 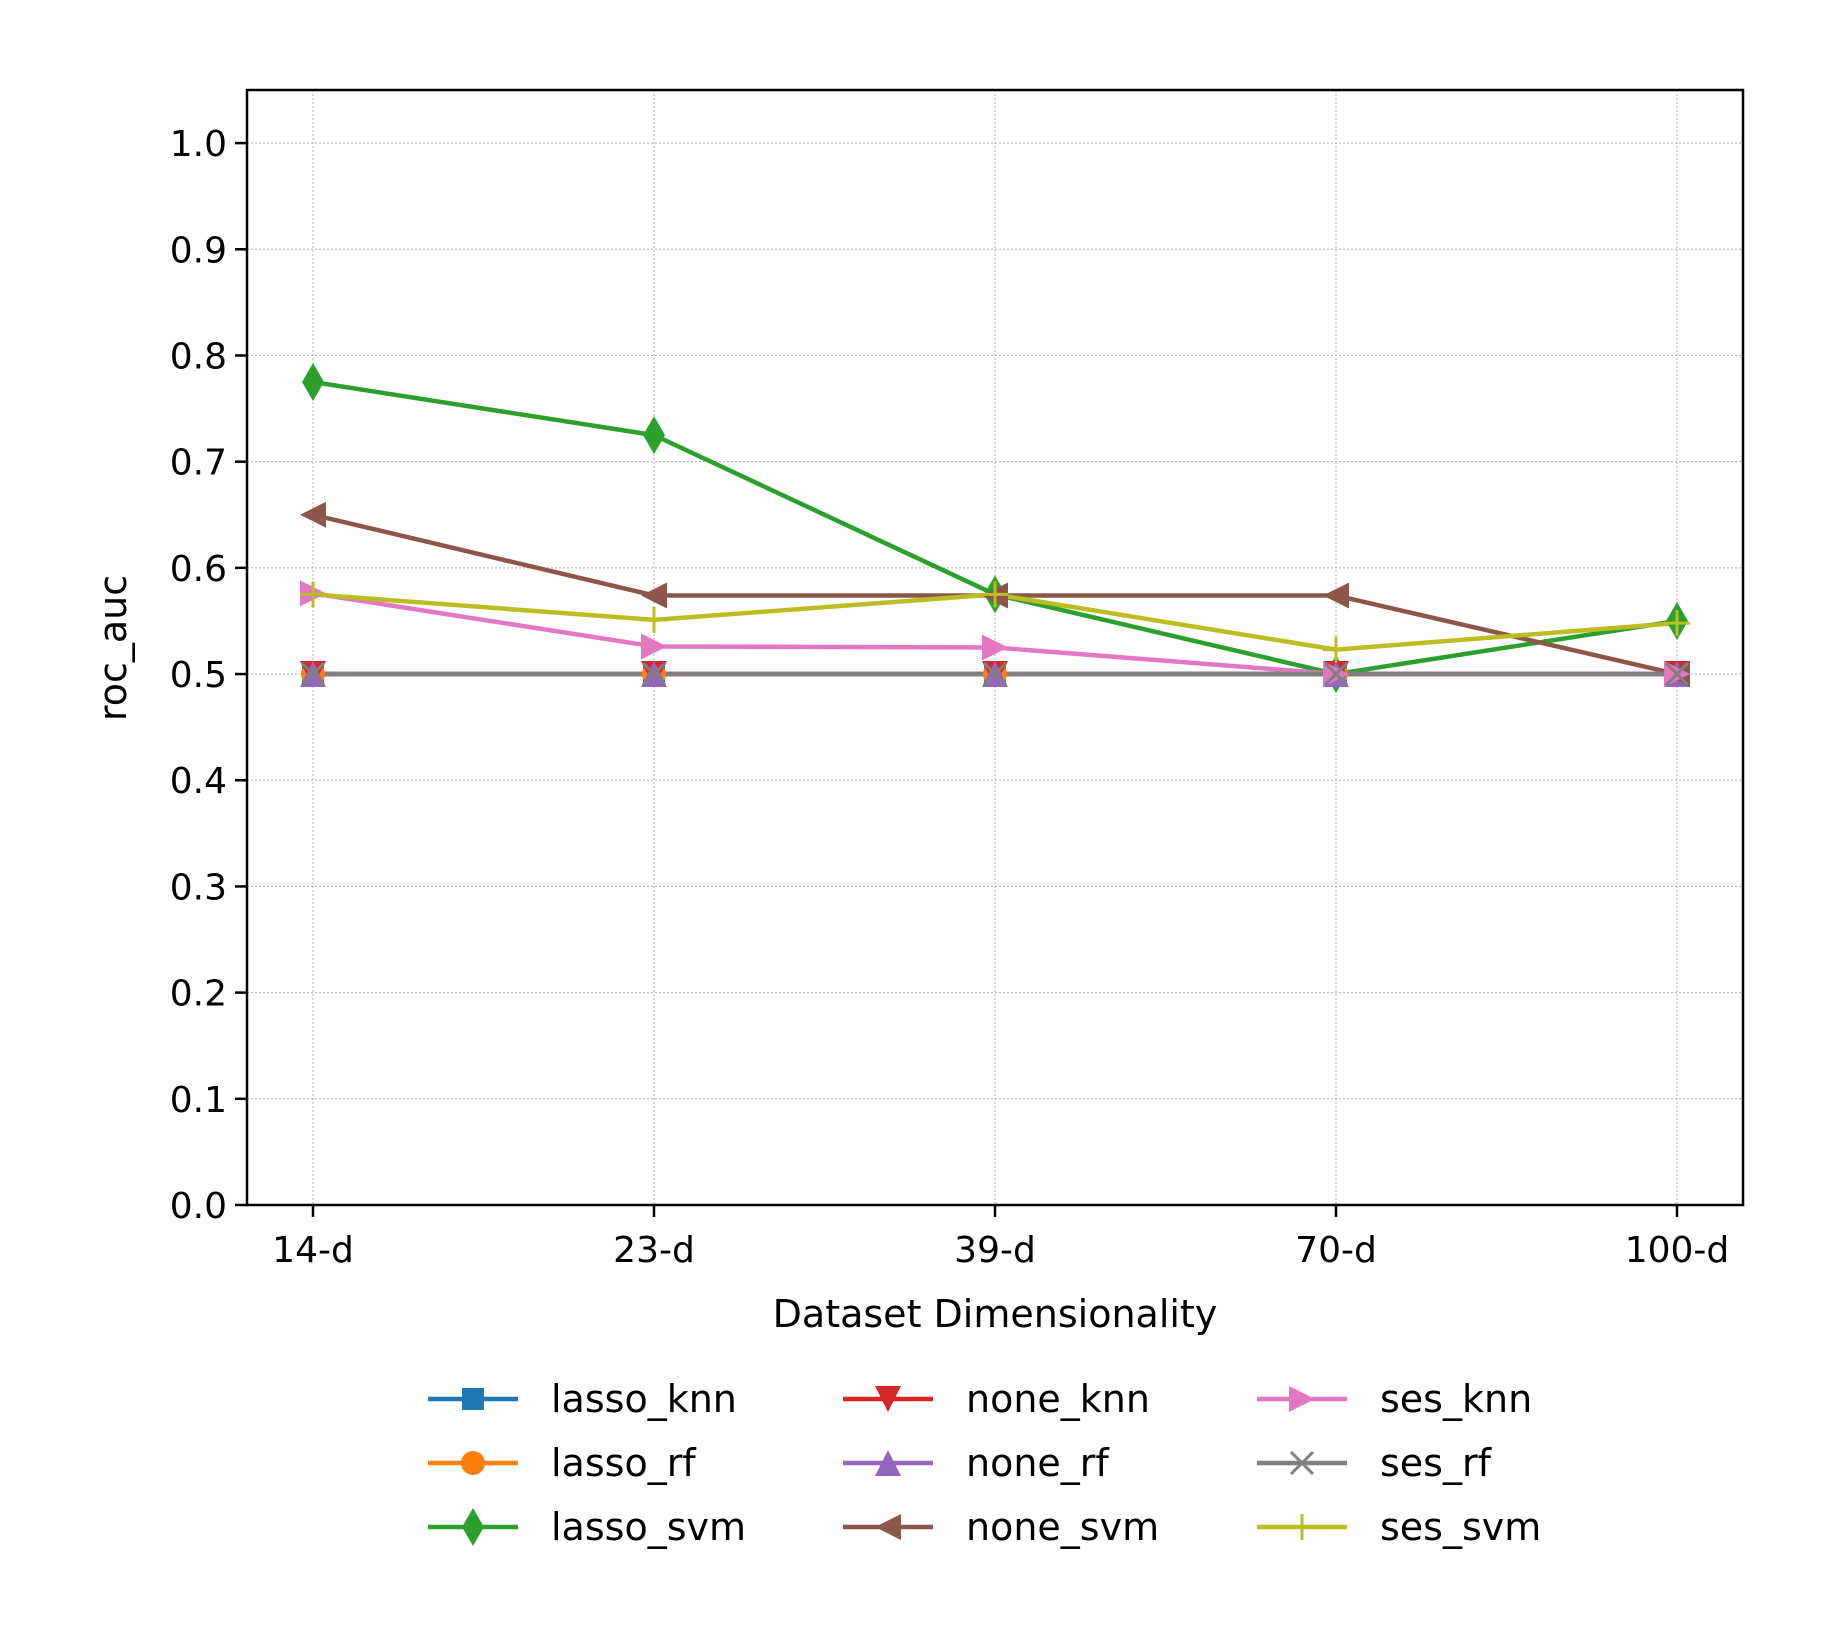 What do you see at coordinates (1677, 1250) in the screenshot?
I see `x-tick-label: 100-d` at bounding box center [1677, 1250].